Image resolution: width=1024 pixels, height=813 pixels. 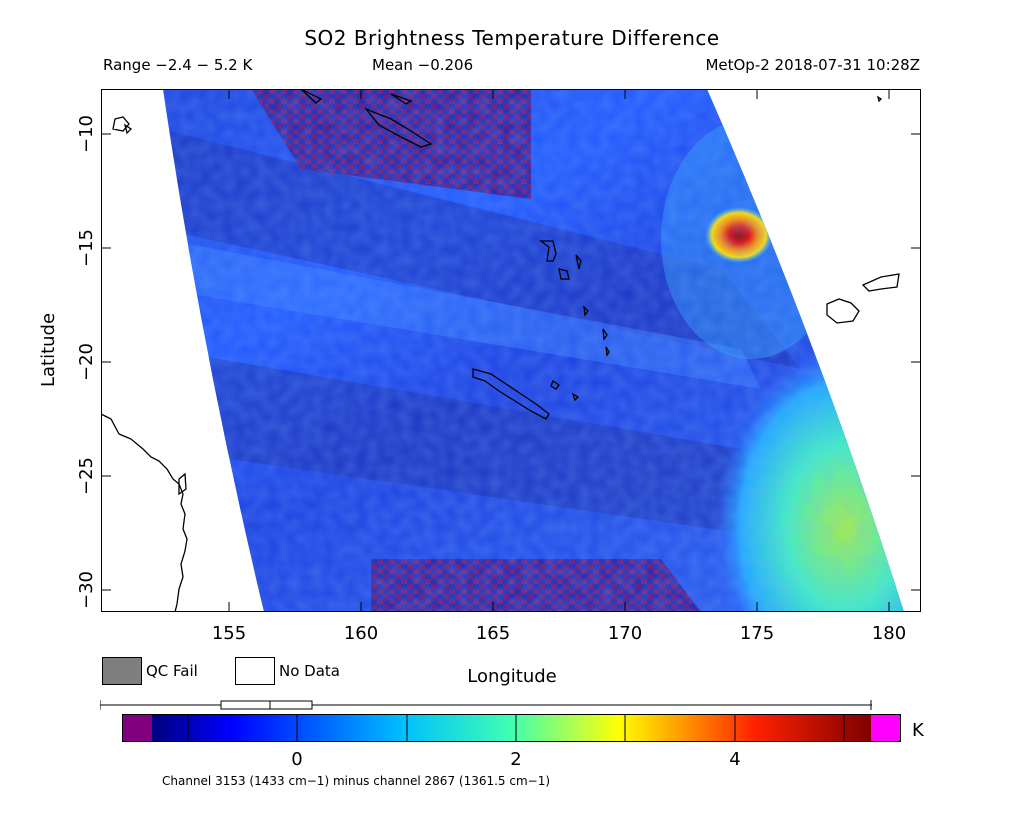 I want to click on y-tick-minus-15: −15, so click(x=86, y=248).